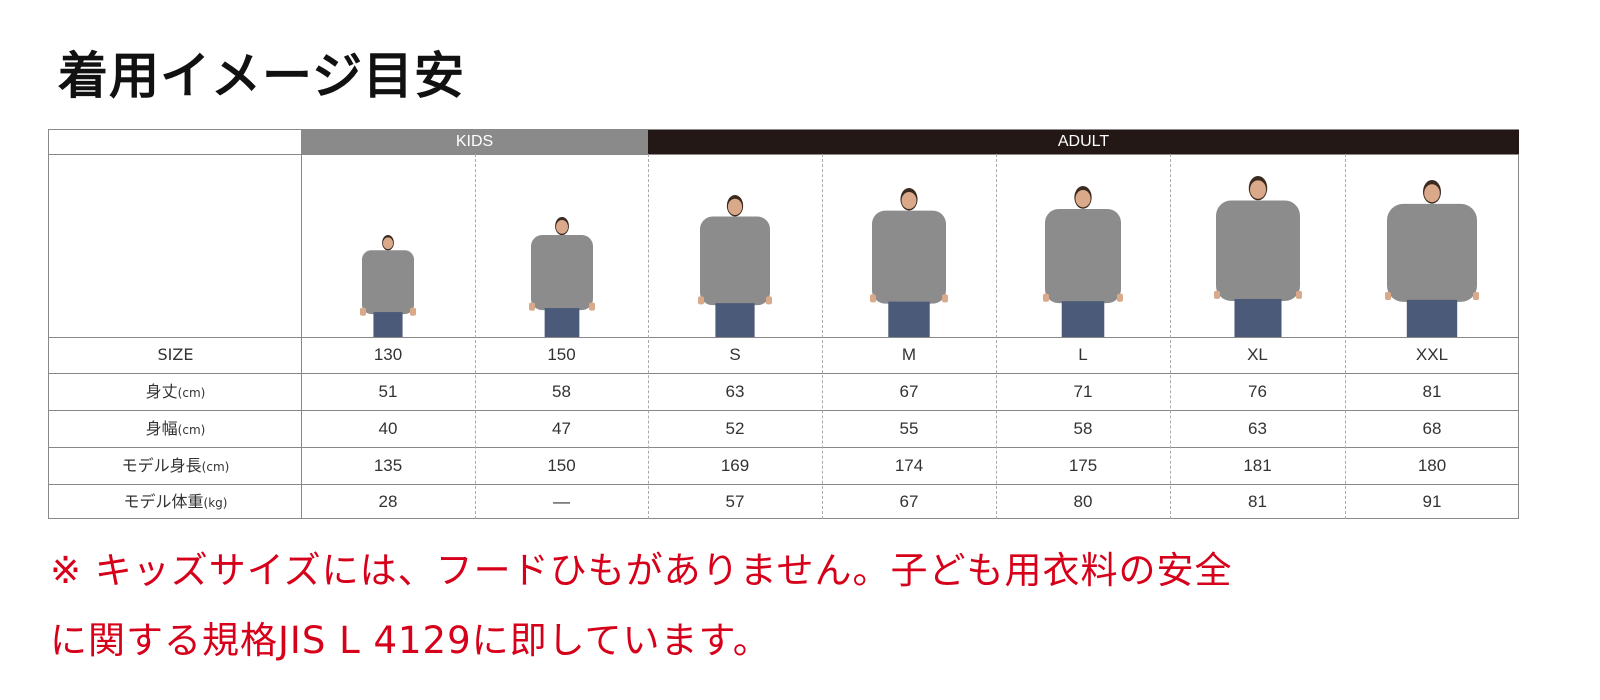 The width and height of the screenshot is (1600, 700). I want to click on model-photo-l, so click(1083, 261).